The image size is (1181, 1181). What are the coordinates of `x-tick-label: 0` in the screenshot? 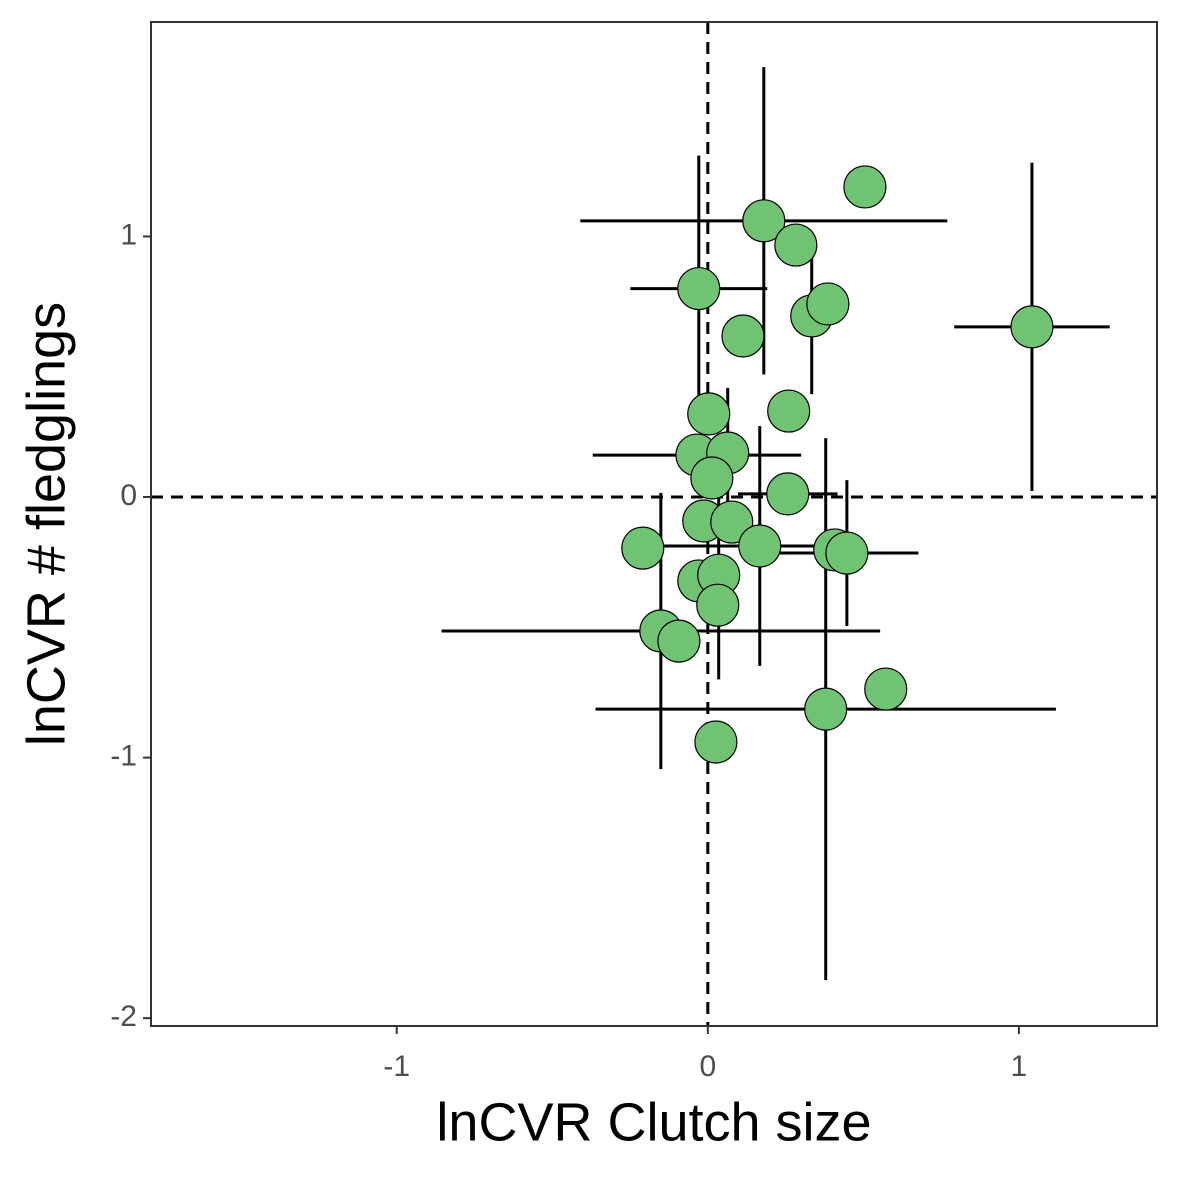 It's located at (707, 1066).